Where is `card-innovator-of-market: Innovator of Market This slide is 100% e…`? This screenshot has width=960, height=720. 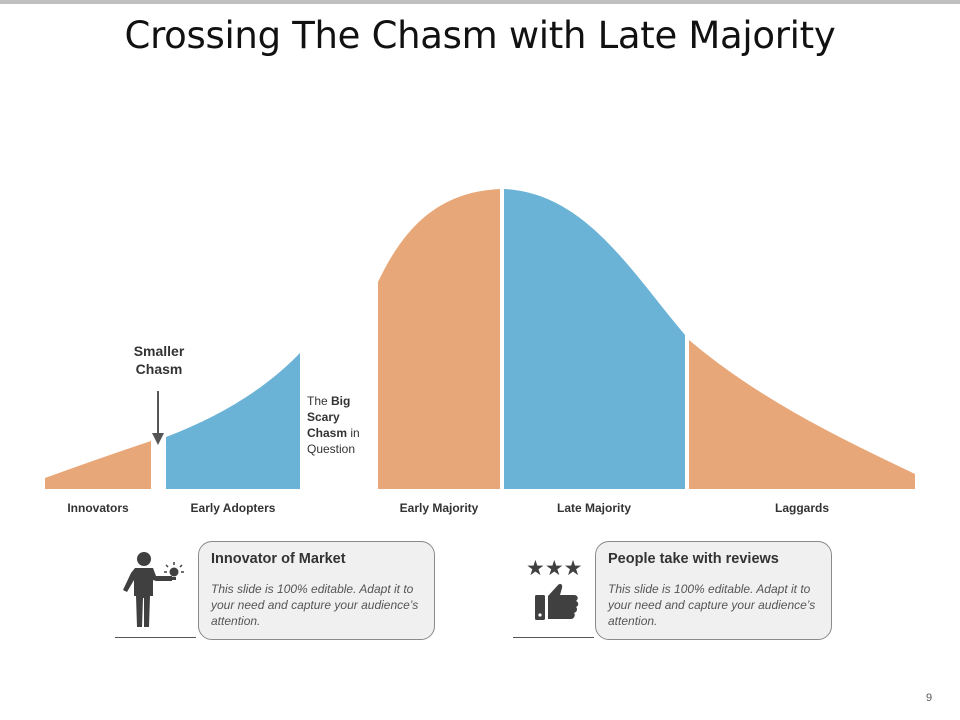
card-innovator-of-market: Innovator of Market This slide is 100% e… is located at coordinates (316, 590).